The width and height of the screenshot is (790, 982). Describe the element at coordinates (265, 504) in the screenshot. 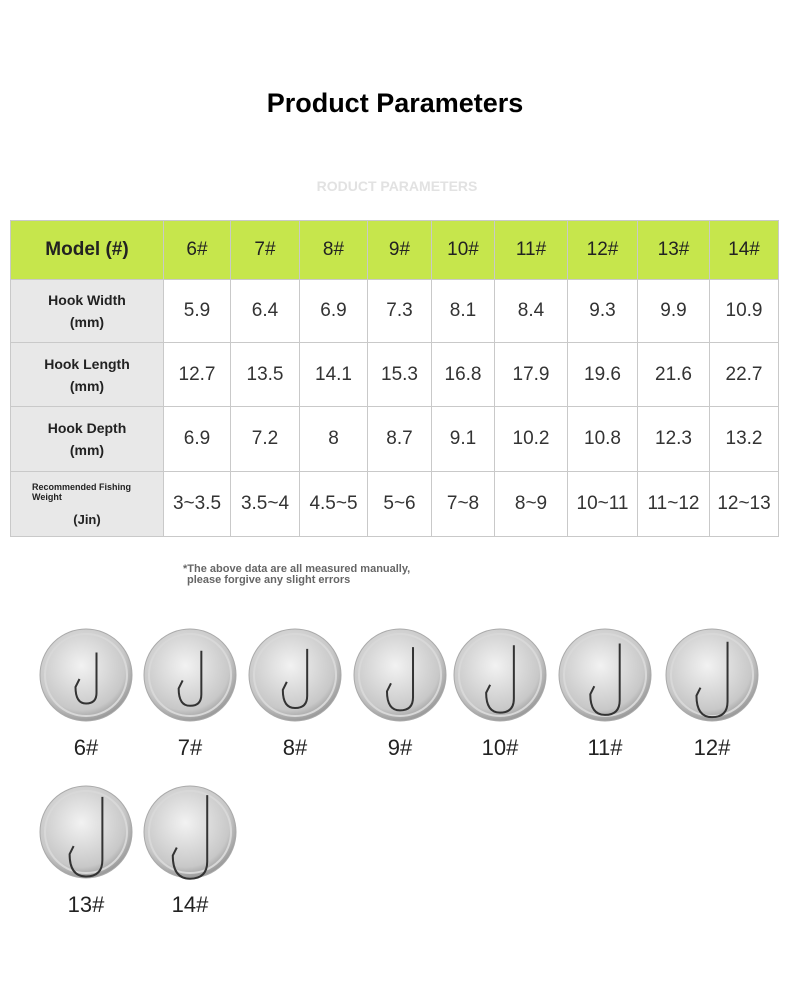

I see `value-cell: 3.5~4` at that location.